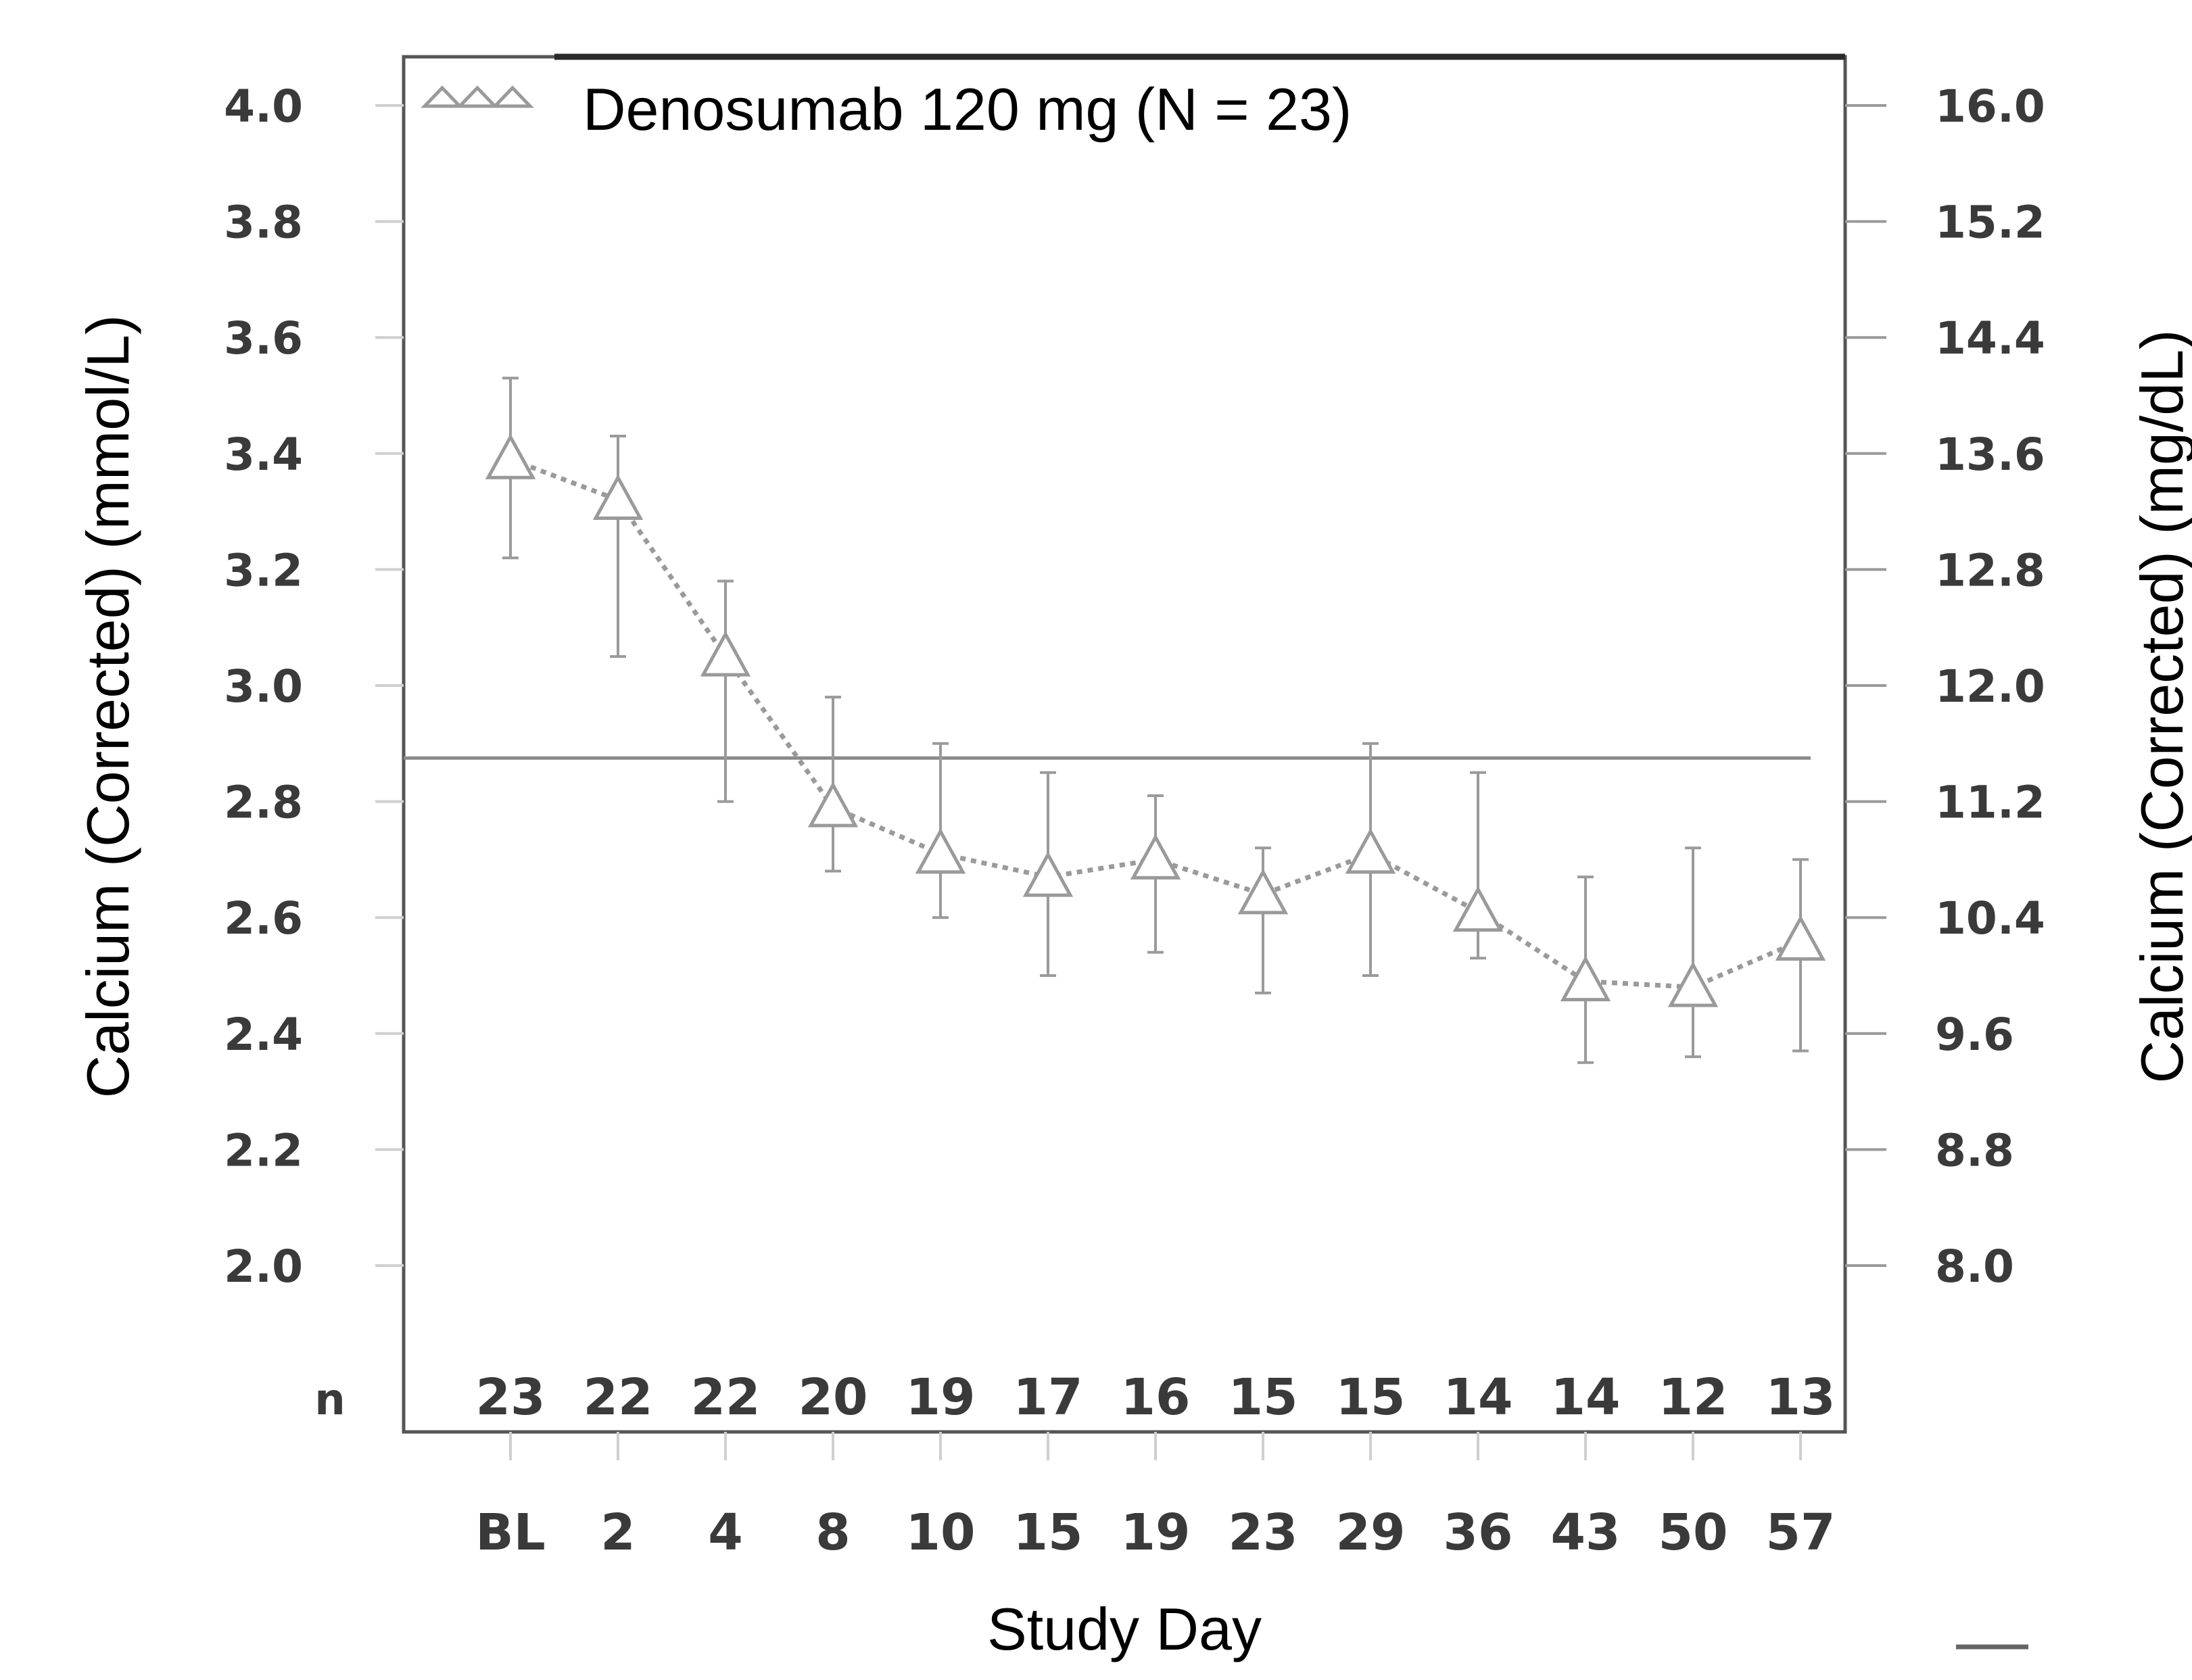  I want to click on right-tick-label: 10.4, so click(1990, 918).